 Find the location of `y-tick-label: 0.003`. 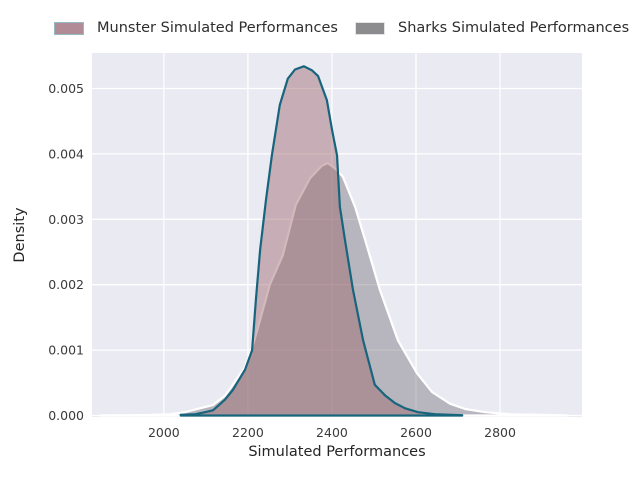

y-tick-label: 0.003 is located at coordinates (66, 219).